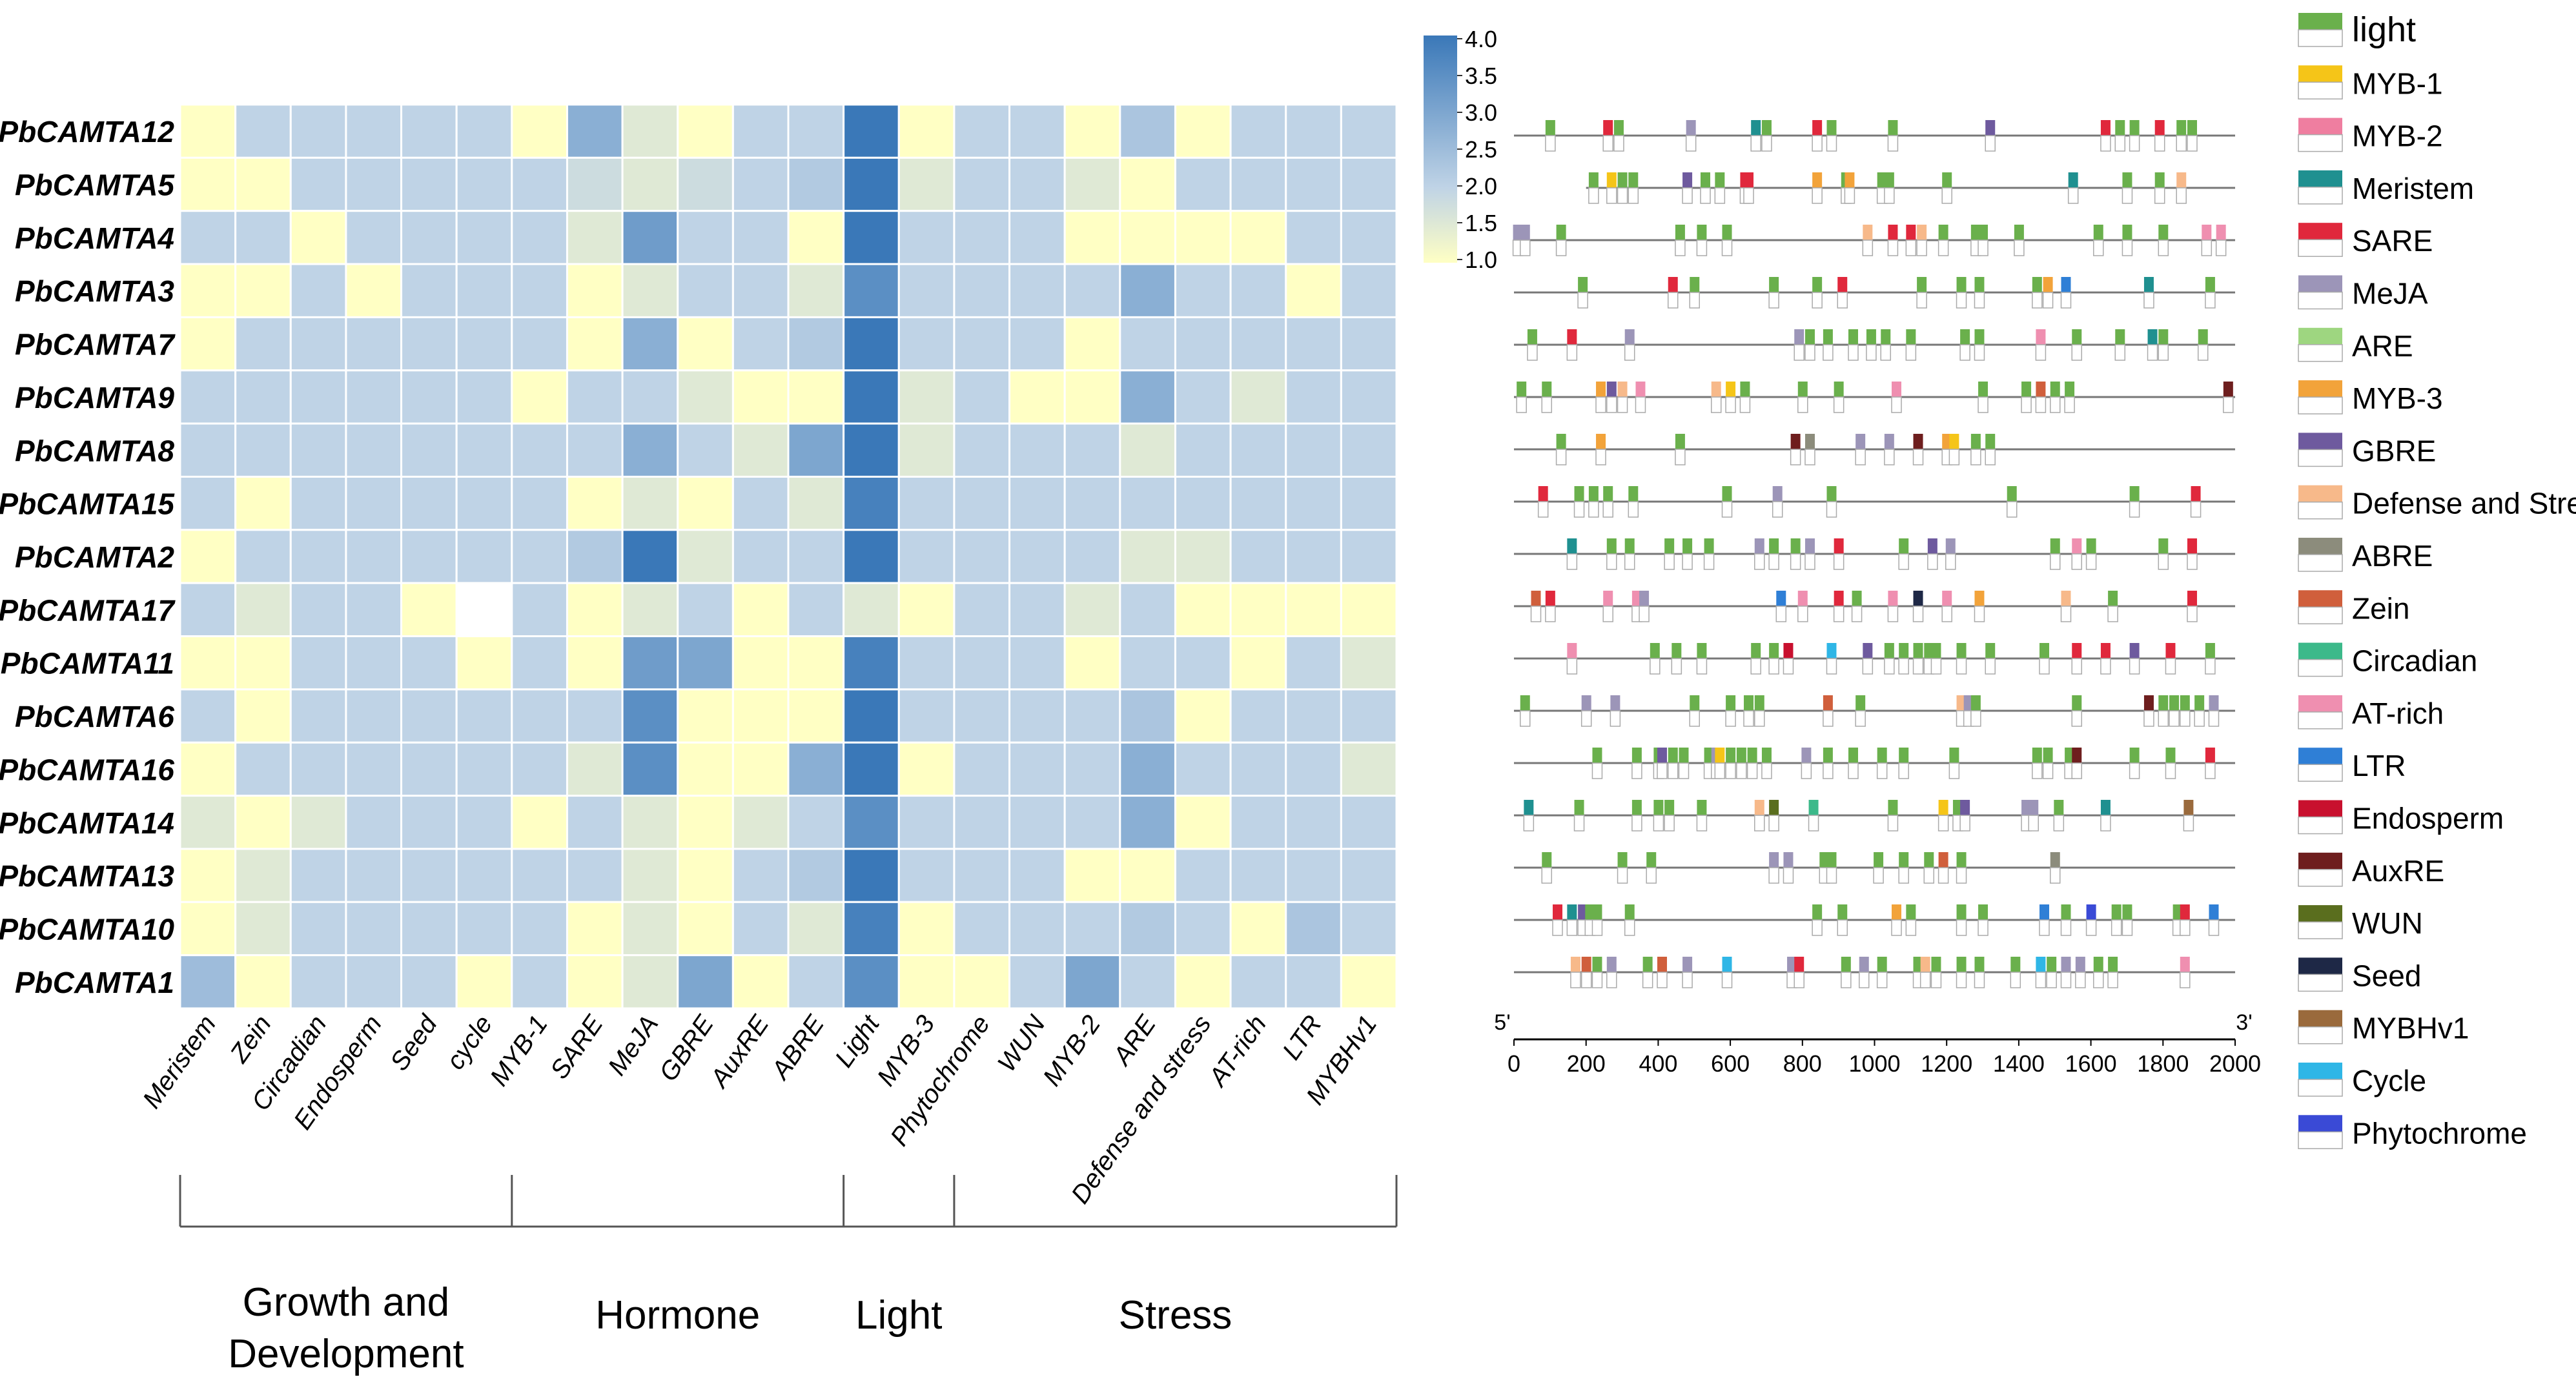 The height and width of the screenshot is (1397, 2576). What do you see at coordinates (1481, 113) in the screenshot?
I see `colorbar-tick-label: 3.0` at bounding box center [1481, 113].